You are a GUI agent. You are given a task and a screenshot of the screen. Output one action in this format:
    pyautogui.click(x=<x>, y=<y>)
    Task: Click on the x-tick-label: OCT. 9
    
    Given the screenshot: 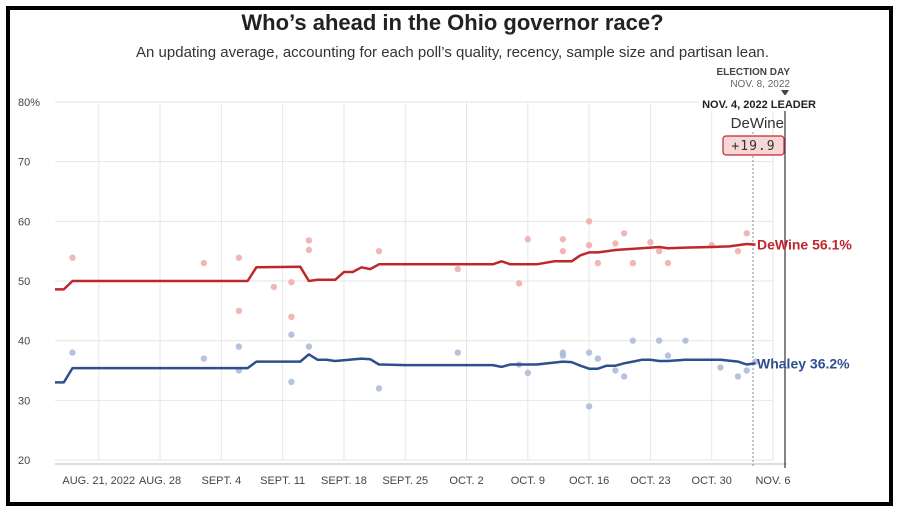 What is the action you would take?
    pyautogui.click(x=528, y=481)
    